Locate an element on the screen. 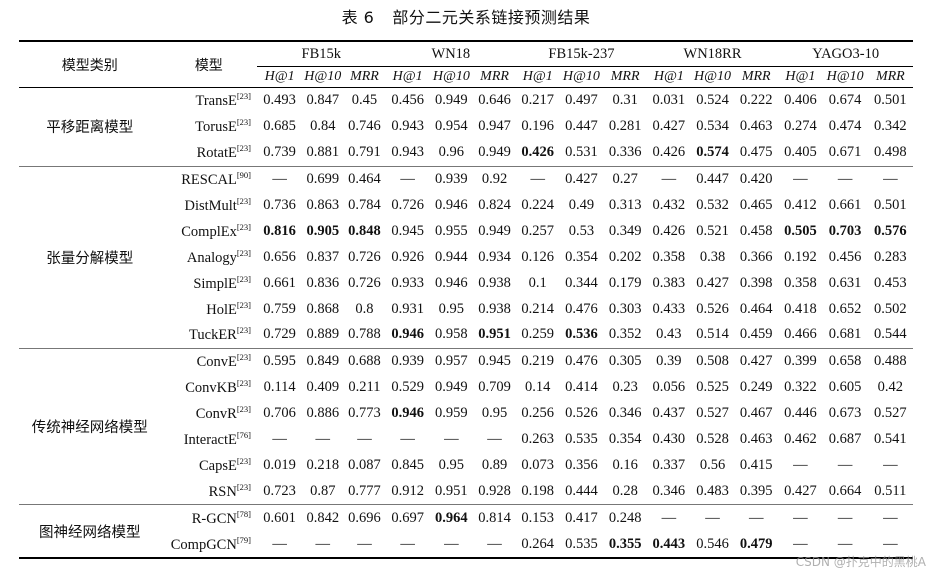  model-cell: ComplEx[23] is located at coordinates (209, 231).